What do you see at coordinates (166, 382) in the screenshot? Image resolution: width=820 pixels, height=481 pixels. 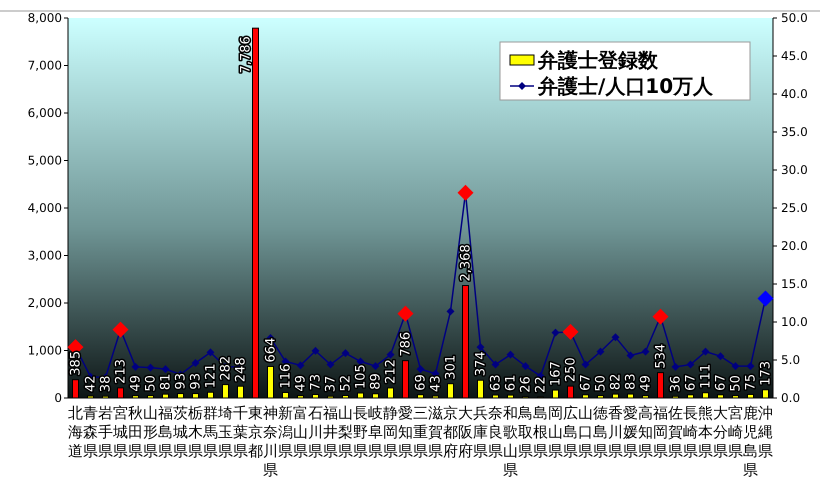 I see `data-label: 81` at bounding box center [166, 382].